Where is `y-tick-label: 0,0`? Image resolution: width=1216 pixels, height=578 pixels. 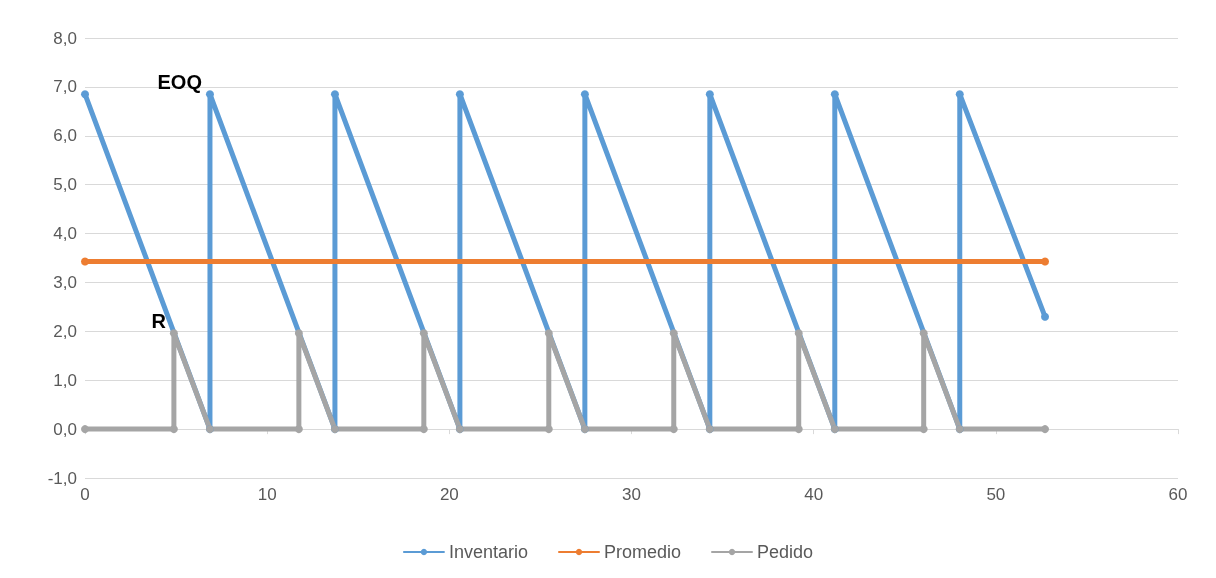
y-tick-label: 0,0 is located at coordinates (65, 429).